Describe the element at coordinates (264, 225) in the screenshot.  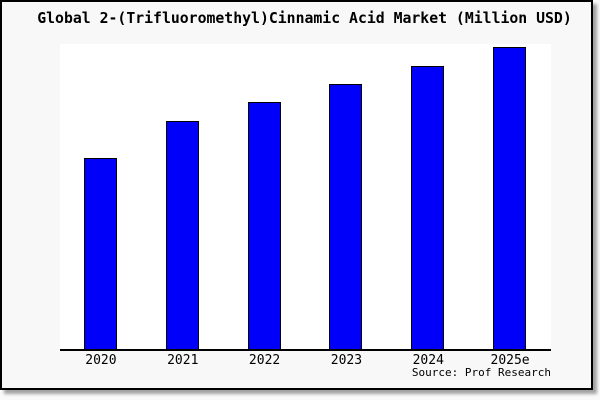
I see `bar-2022` at that location.